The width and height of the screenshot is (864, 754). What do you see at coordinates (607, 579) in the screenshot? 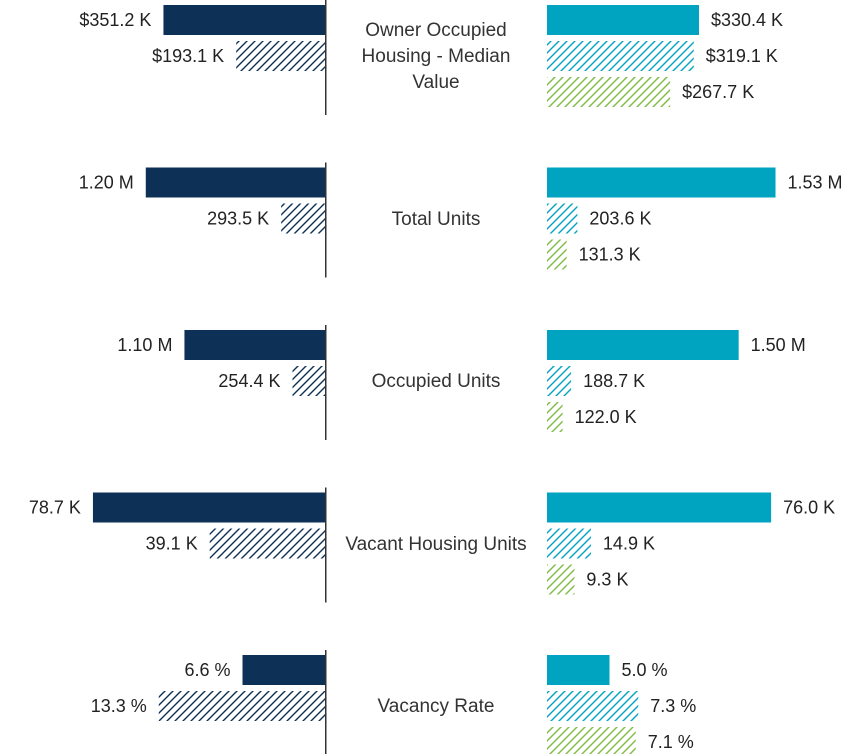
I see `value-label: 9.3 K` at bounding box center [607, 579].